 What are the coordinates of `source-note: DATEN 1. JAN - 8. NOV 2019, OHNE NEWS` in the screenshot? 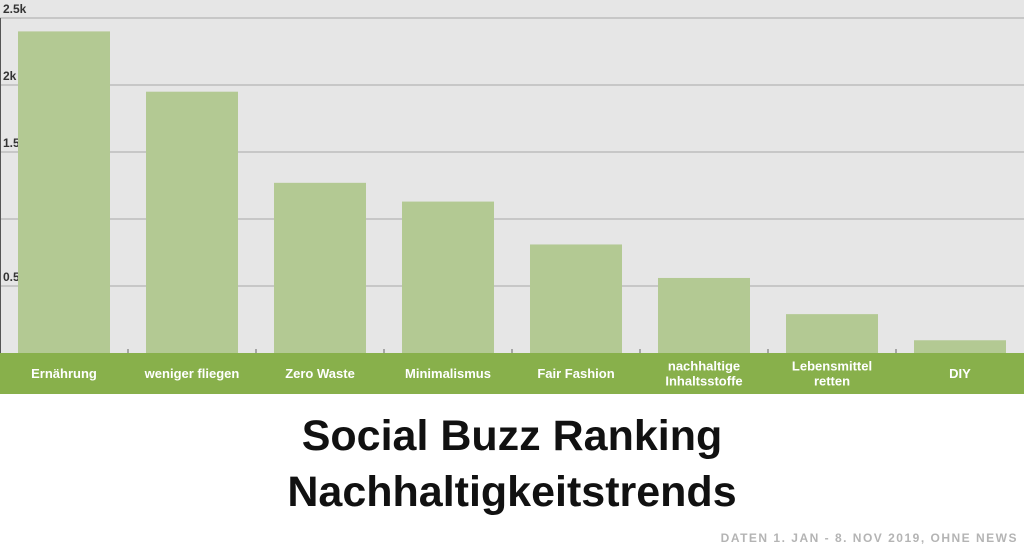 It's located at (869, 538).